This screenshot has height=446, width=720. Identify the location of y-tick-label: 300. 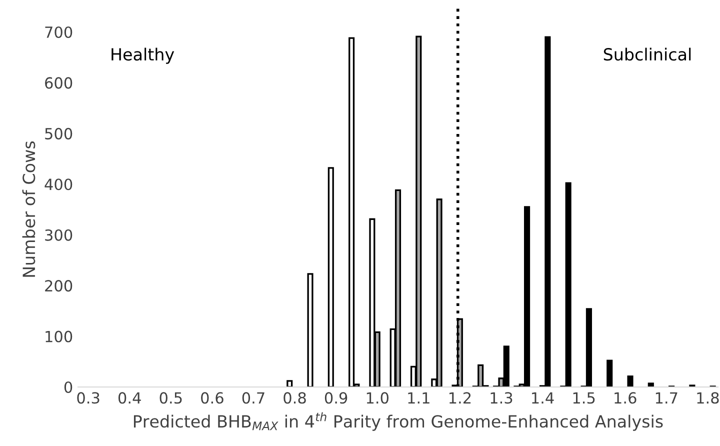
(58, 235).